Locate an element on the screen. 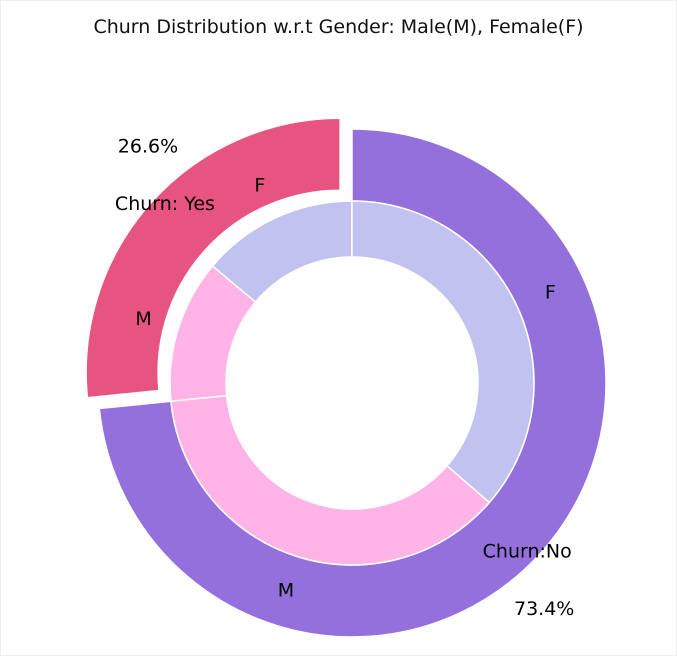 This screenshot has height=656, width=677. gender-label-churn-no-m: M is located at coordinates (286, 591).